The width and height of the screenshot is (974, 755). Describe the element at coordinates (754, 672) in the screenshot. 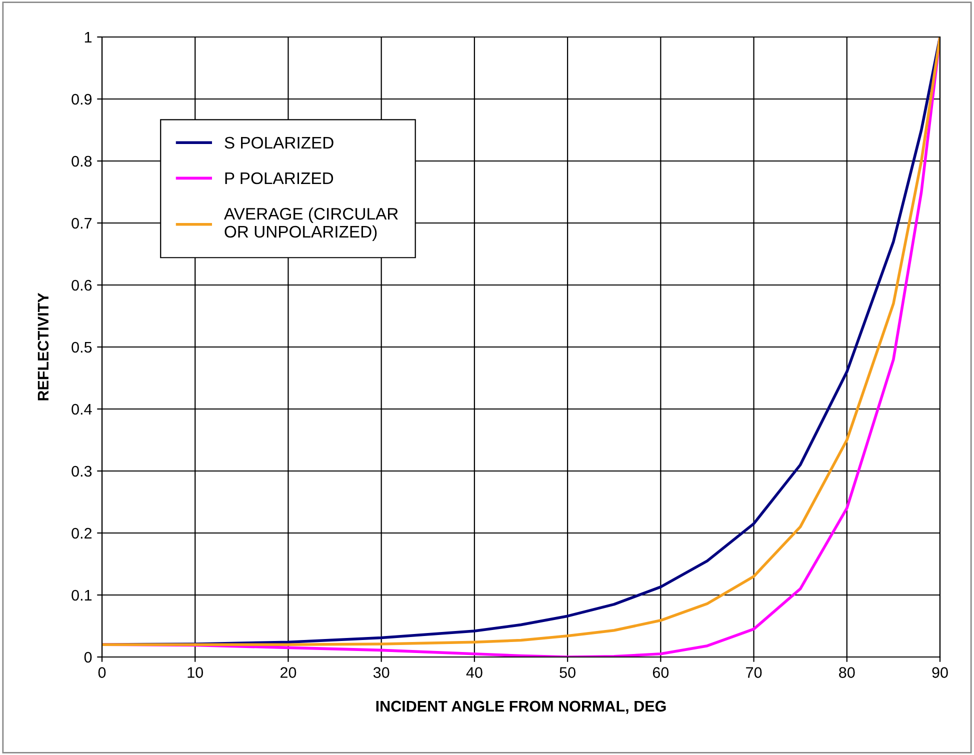

I see `x-tick-label: 70` at that location.